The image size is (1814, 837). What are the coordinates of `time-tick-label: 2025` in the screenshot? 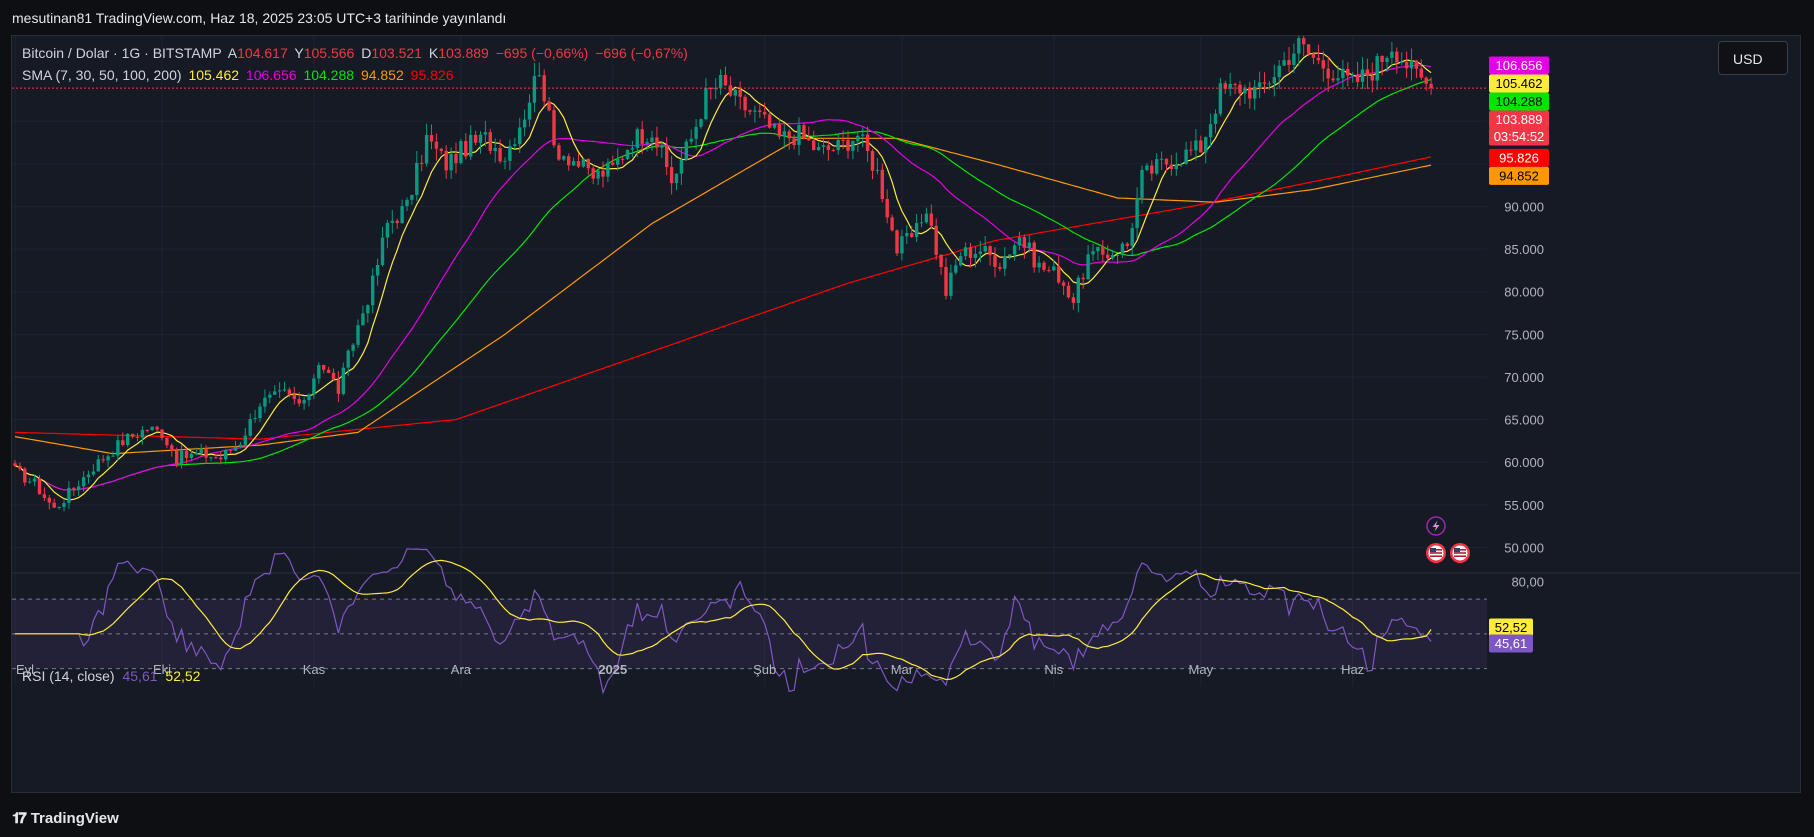 It's located at (612, 669).